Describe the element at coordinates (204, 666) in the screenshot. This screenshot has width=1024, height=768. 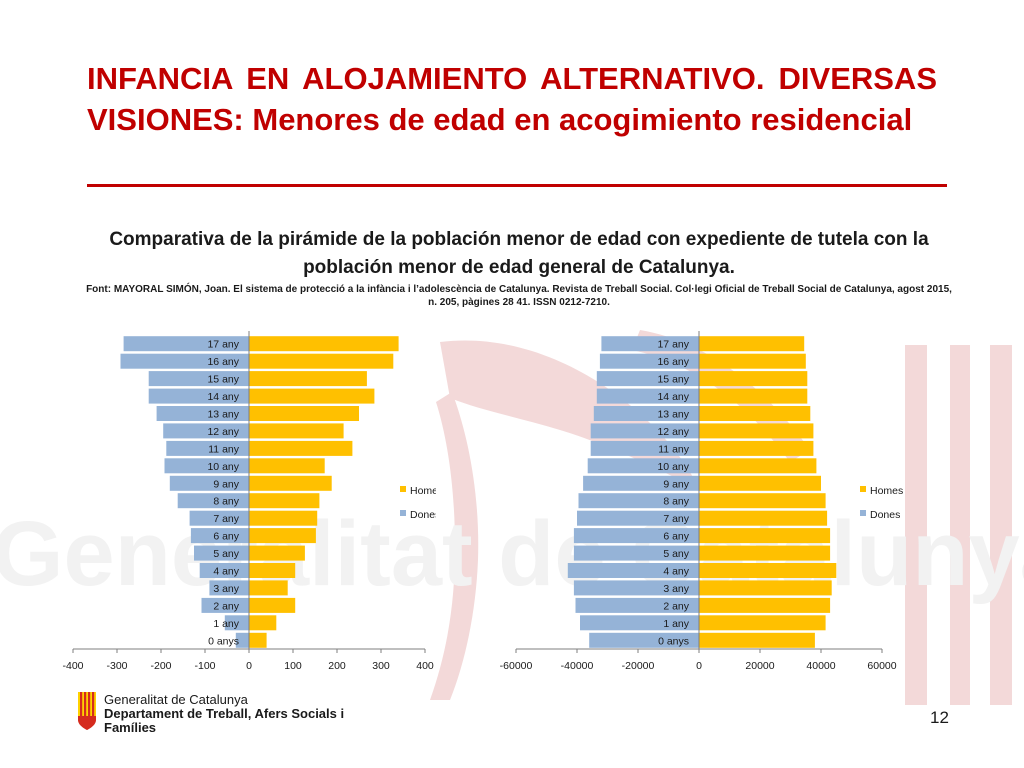
I see `x-tick-label: -100` at that location.